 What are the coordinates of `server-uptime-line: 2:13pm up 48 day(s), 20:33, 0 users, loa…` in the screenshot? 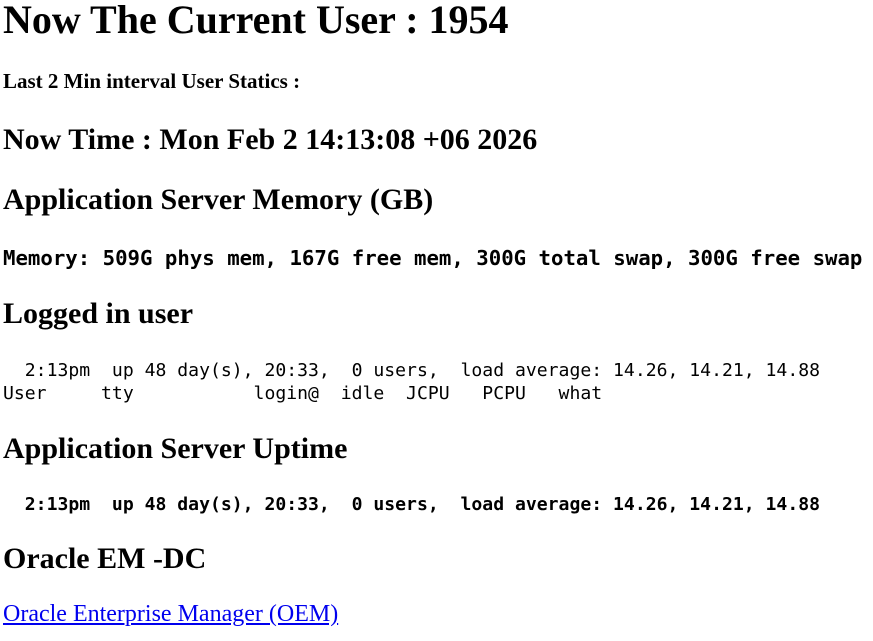 It's located at (412, 504).